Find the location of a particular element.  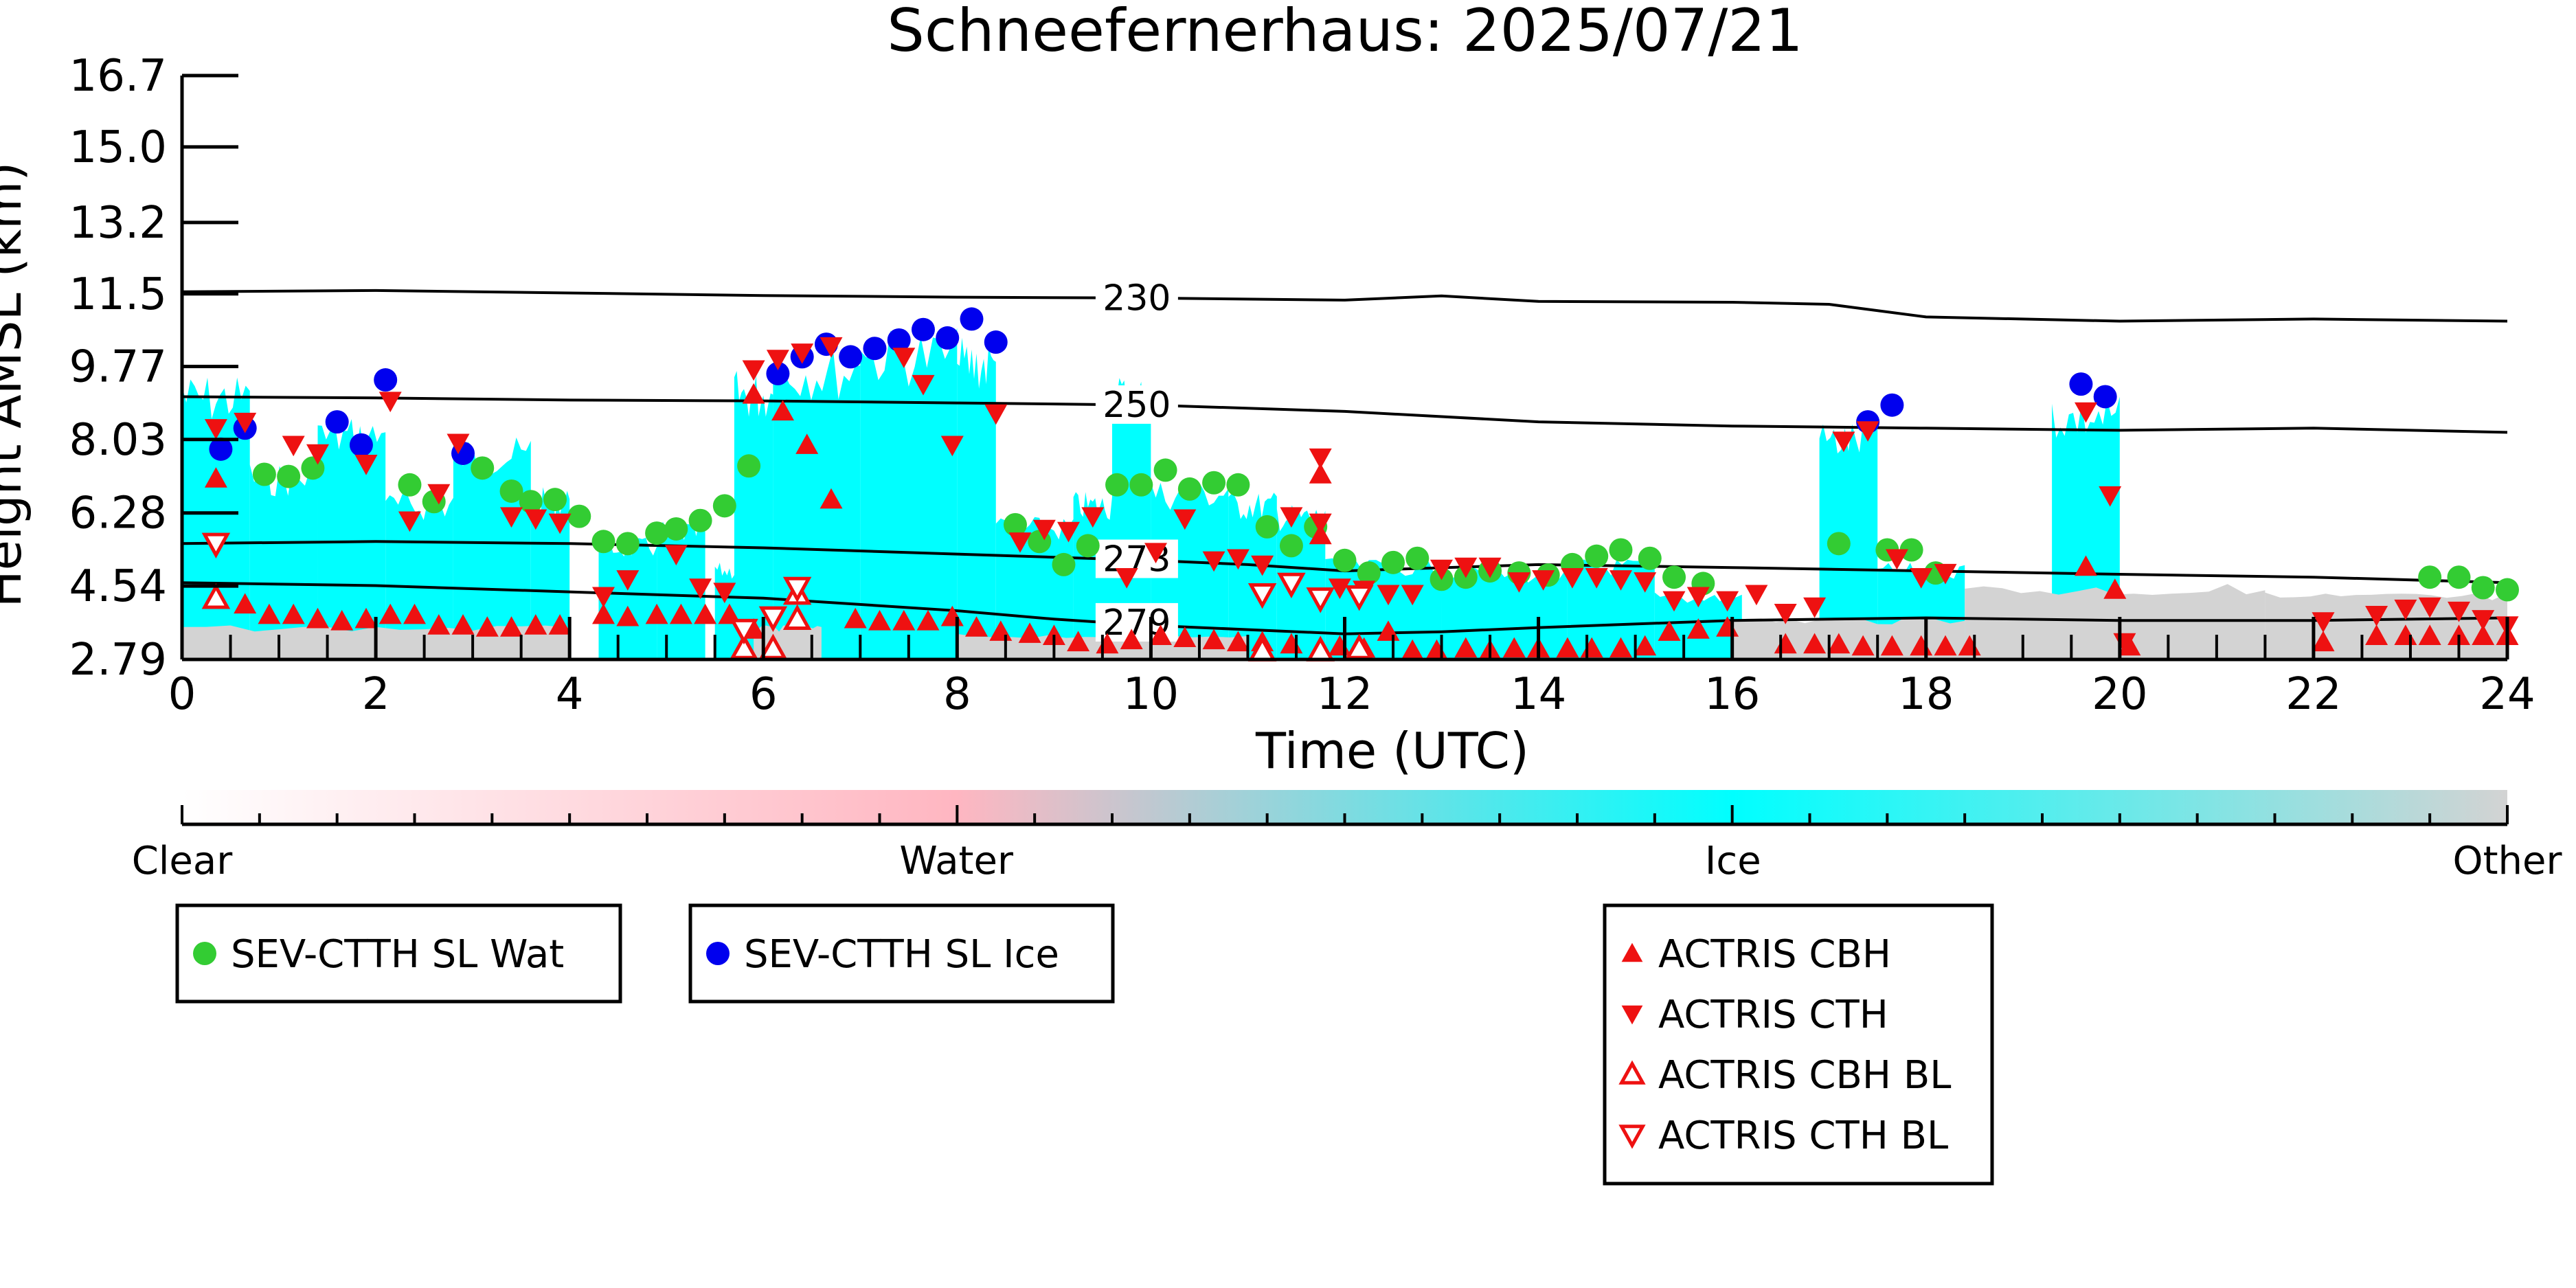

series-actris-cth-bl is located at coordinates (787, 588).